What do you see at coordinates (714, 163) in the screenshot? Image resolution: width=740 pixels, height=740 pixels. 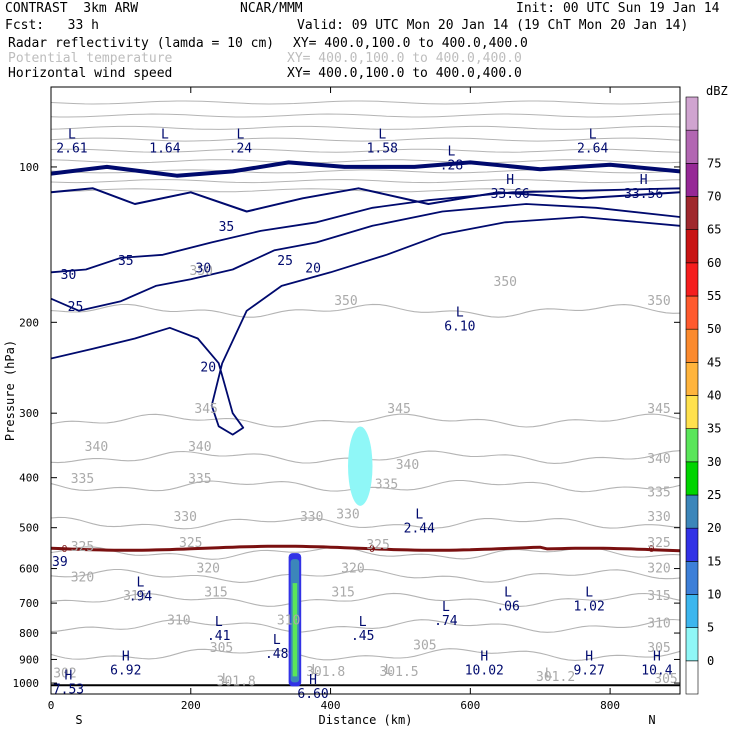 I see `colorbar-label: 75` at bounding box center [714, 163].